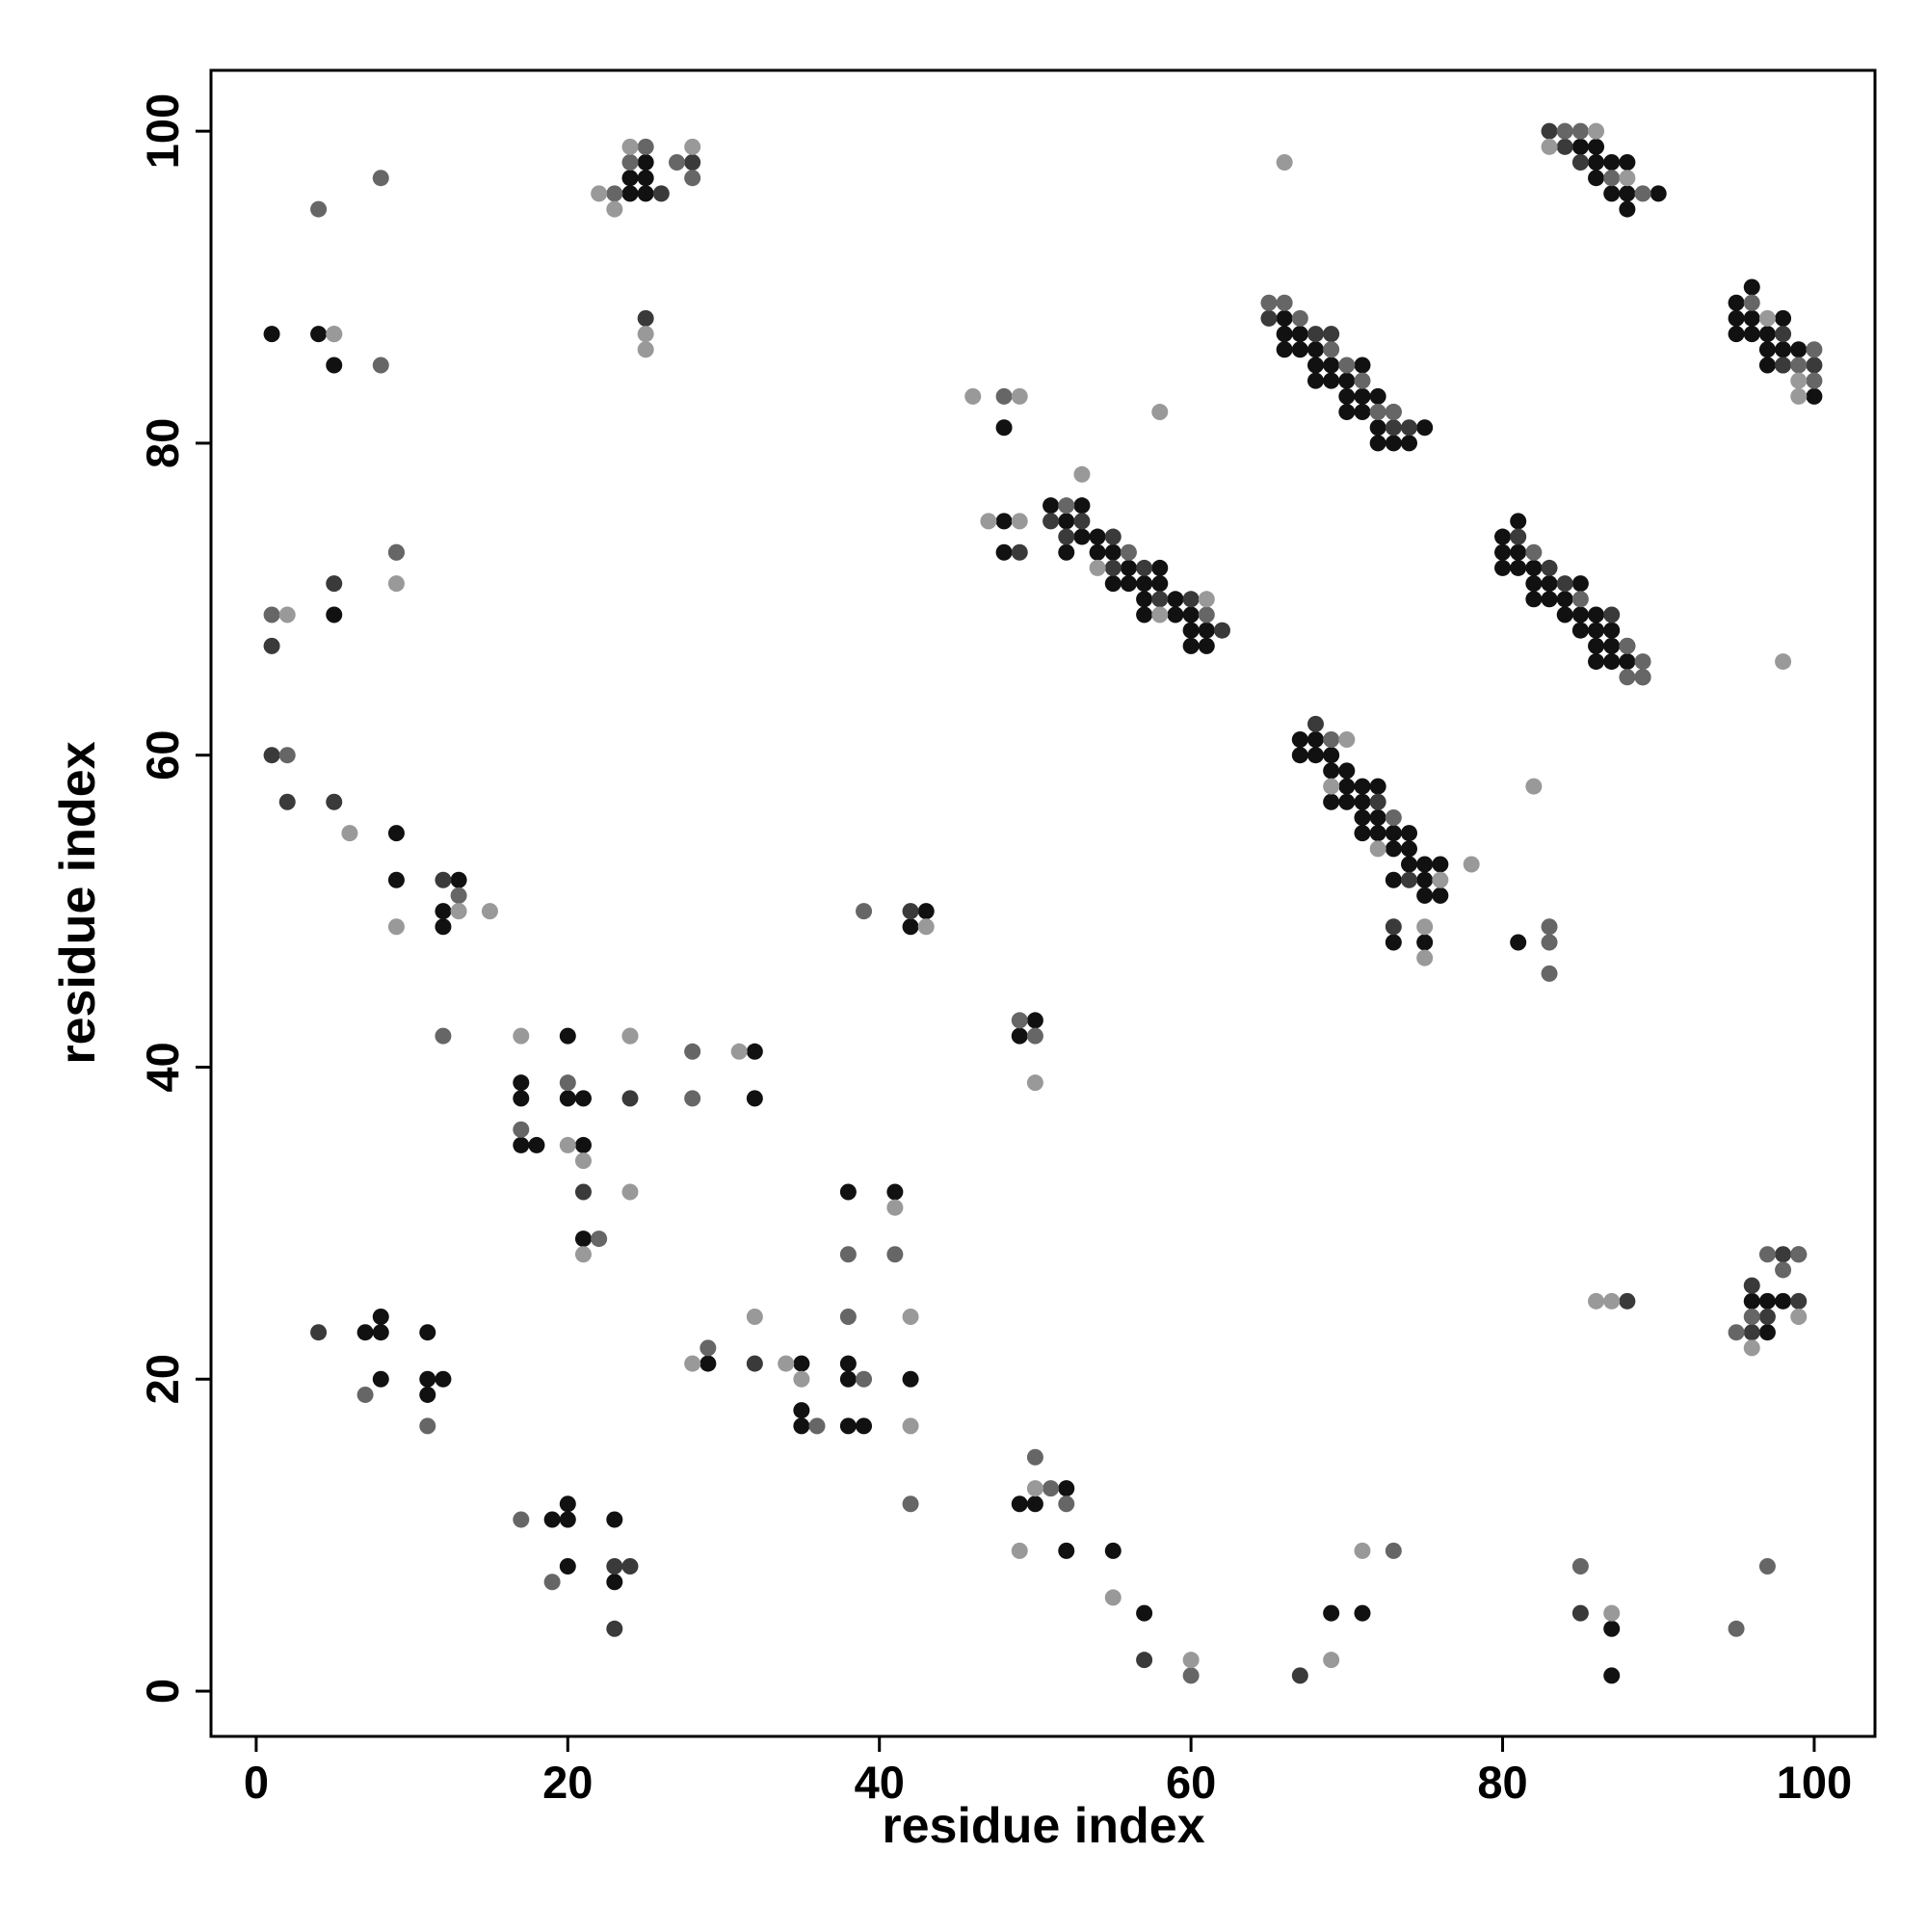  What do you see at coordinates (162, 131) in the screenshot?
I see `y-tick-label: 100` at bounding box center [162, 131].